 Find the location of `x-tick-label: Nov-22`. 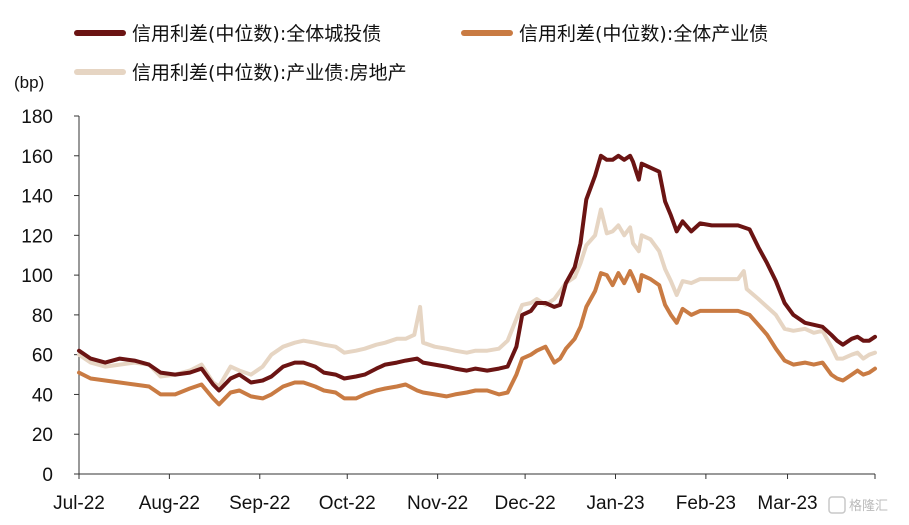

x-tick-label: Nov-22 is located at coordinates (437, 503).